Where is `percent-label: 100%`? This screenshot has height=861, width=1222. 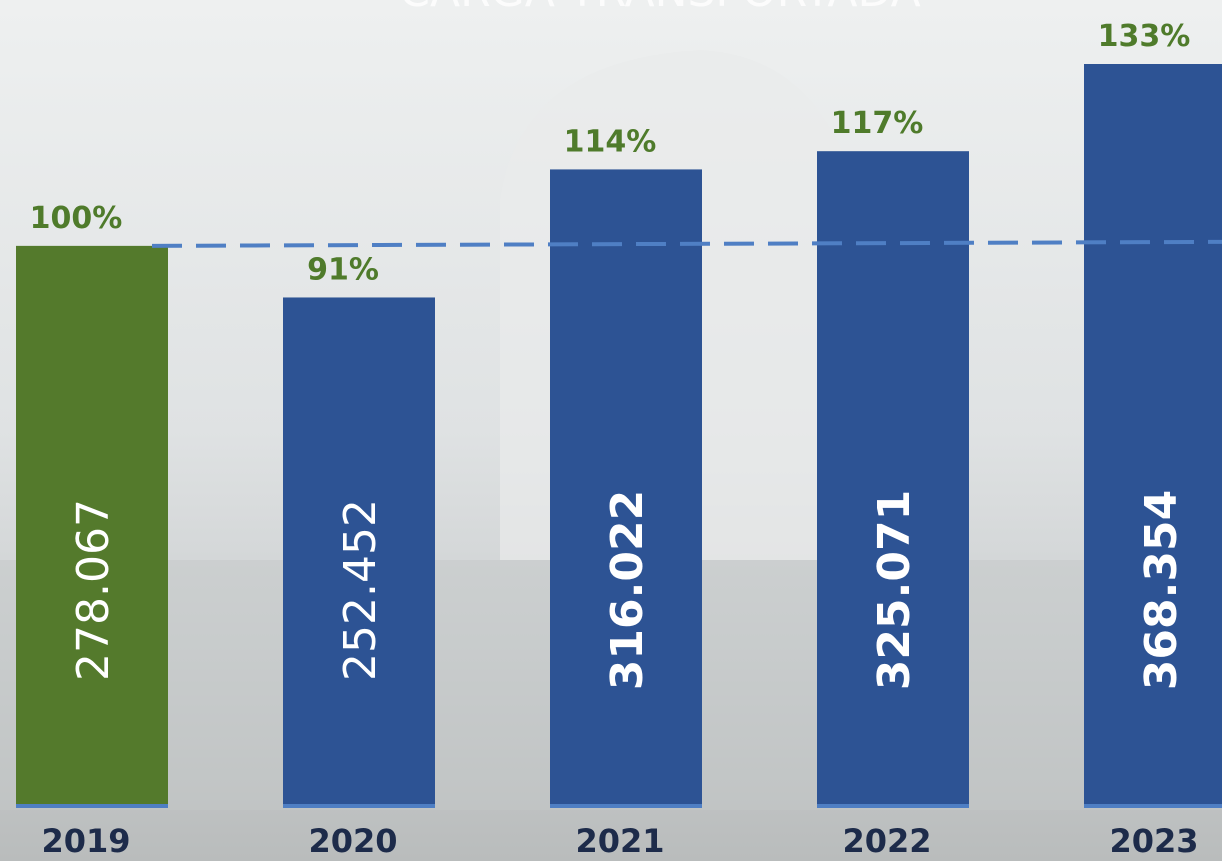 percent-label: 100% is located at coordinates (76, 218).